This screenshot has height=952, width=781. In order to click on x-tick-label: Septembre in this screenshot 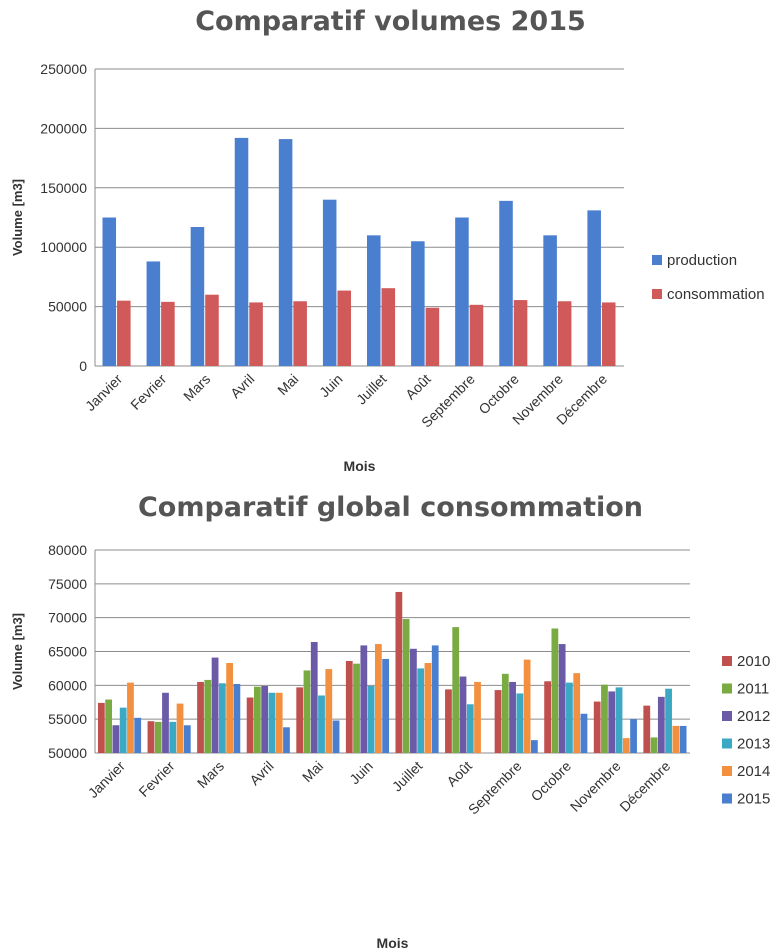, I will do `click(495, 788)`.